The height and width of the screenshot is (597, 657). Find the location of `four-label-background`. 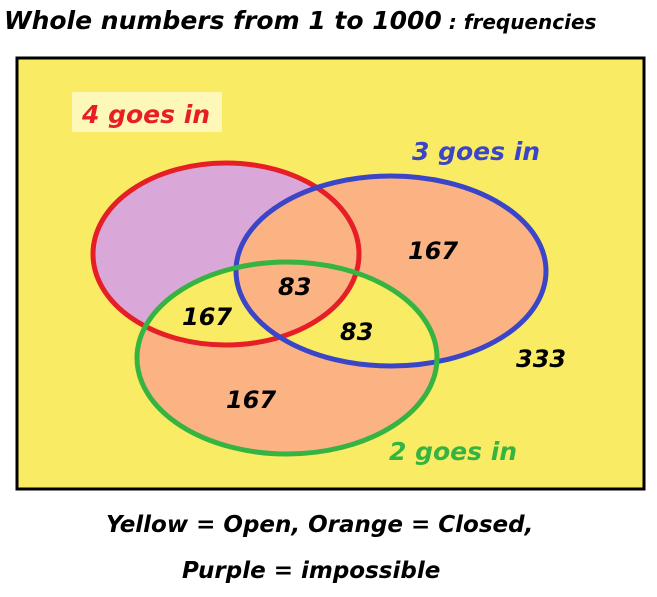

four-label-background is located at coordinates (147, 112).